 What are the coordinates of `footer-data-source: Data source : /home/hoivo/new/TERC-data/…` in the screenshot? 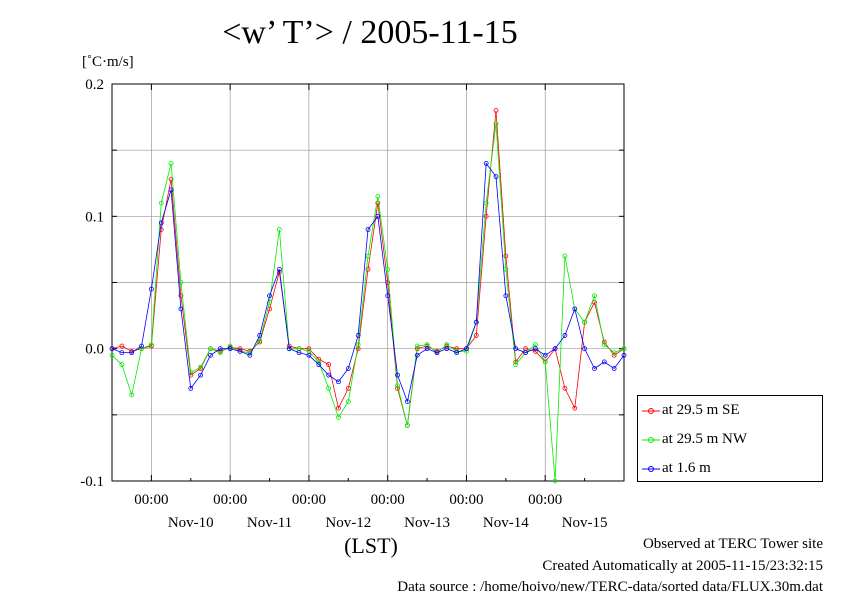 It's located at (610, 587).